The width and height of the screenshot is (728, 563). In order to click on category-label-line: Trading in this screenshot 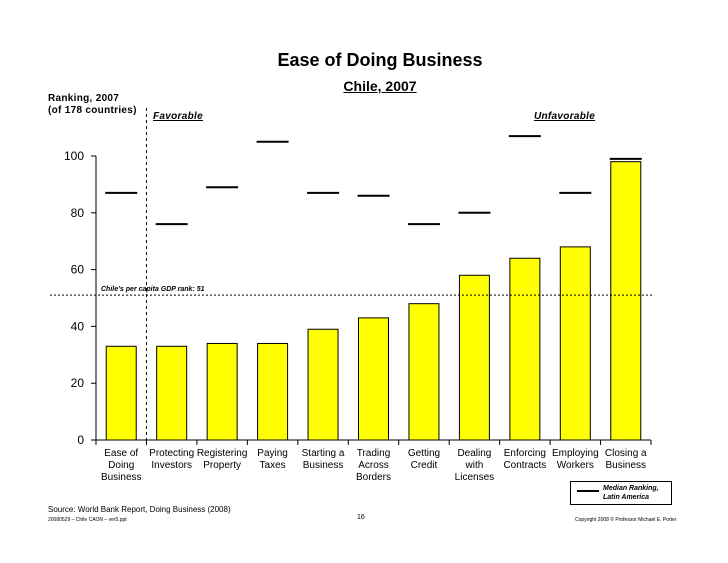, I will do `click(374, 453)`.